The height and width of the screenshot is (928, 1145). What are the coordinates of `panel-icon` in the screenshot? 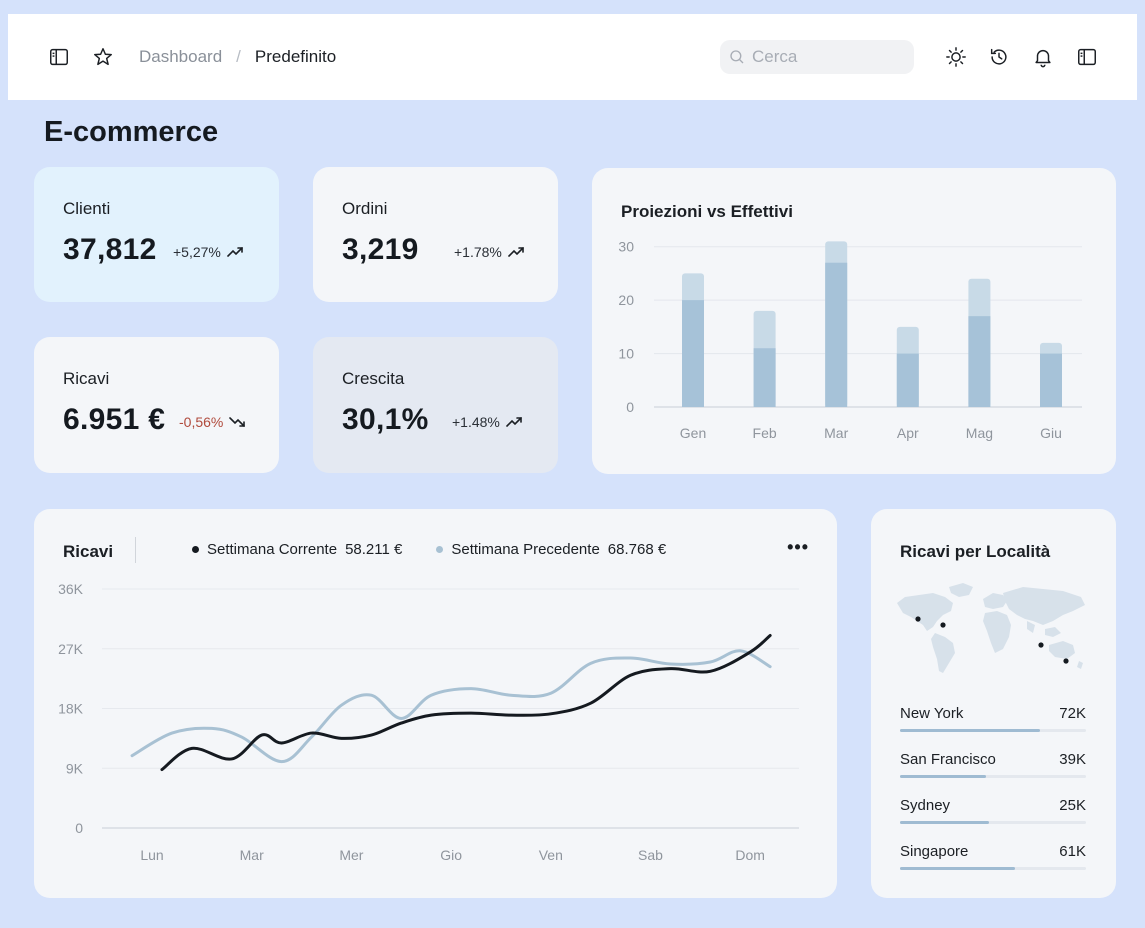 It's located at (1087, 57).